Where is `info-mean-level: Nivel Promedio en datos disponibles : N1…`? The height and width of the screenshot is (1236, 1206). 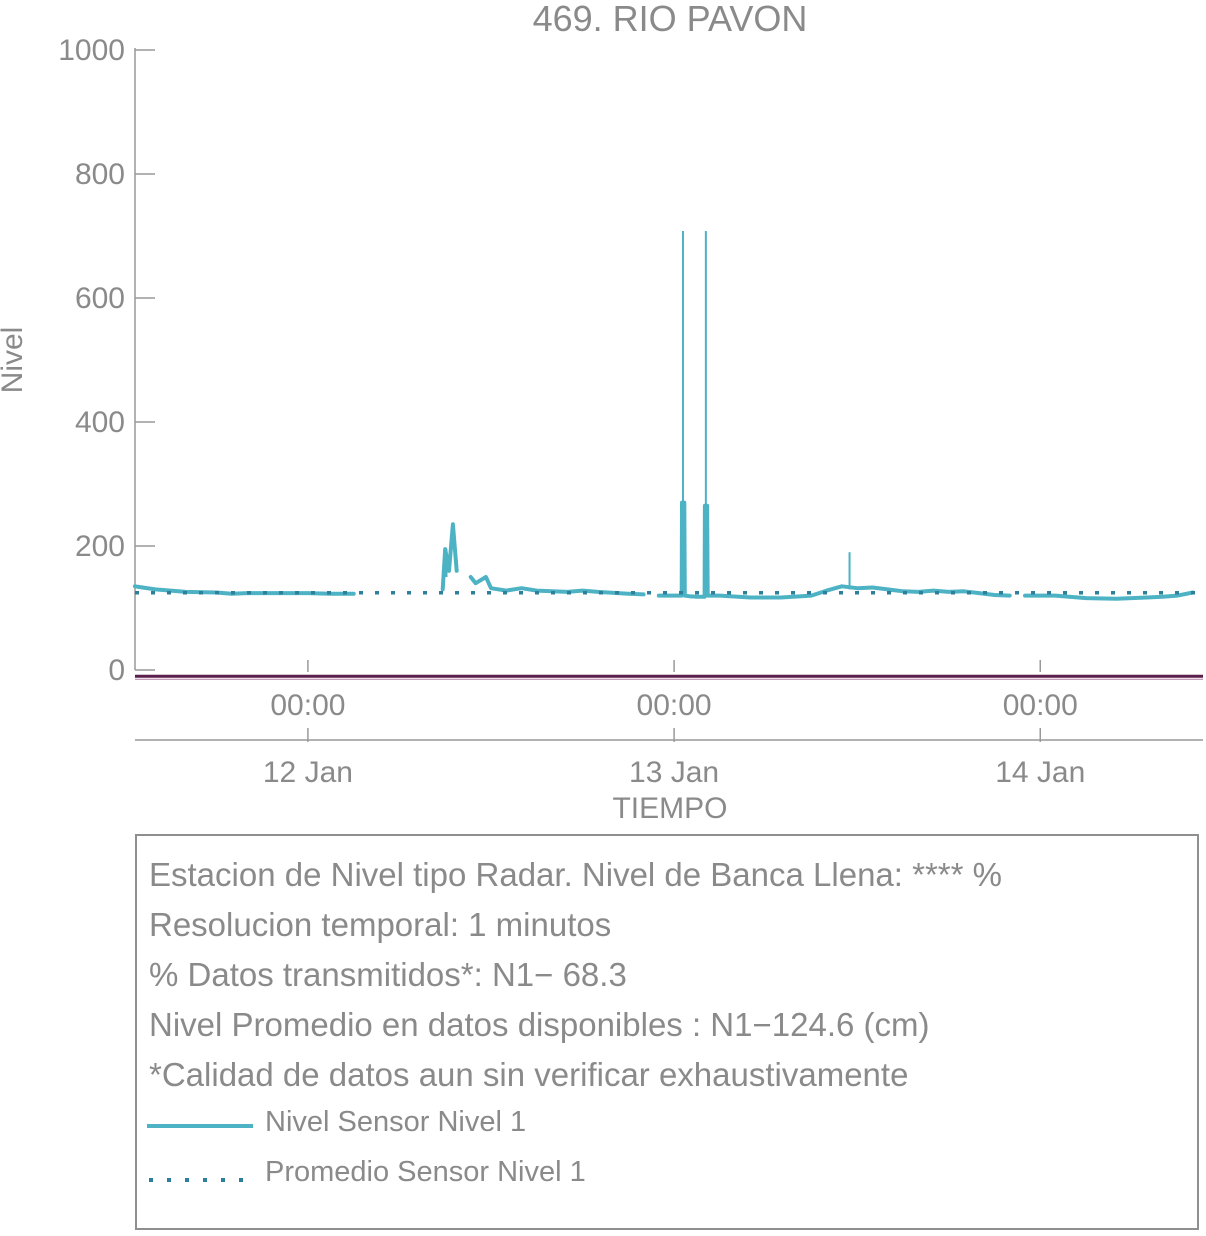 info-mean-level: Nivel Promedio en datos disponibles : N1… is located at coordinates (539, 1024).